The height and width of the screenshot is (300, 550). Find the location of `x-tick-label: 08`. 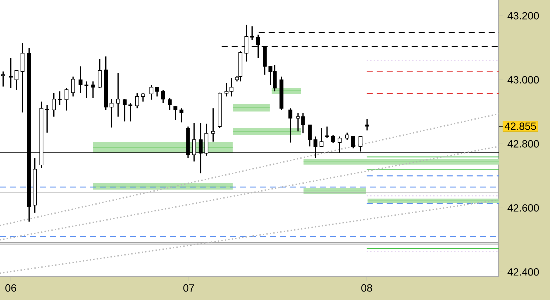

x-tick-label: 08 is located at coordinates (367, 288).